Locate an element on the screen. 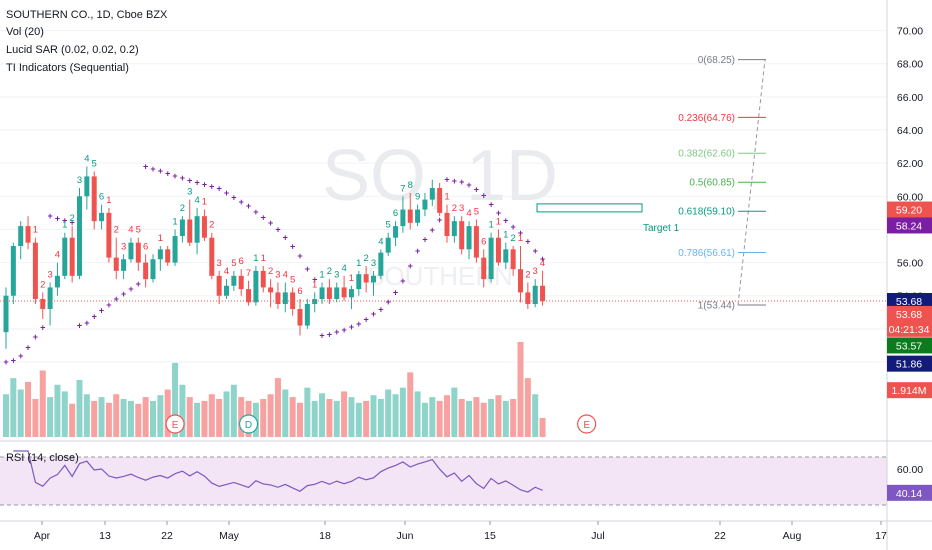  price-badge-text: 51.86 is located at coordinates (909, 365).